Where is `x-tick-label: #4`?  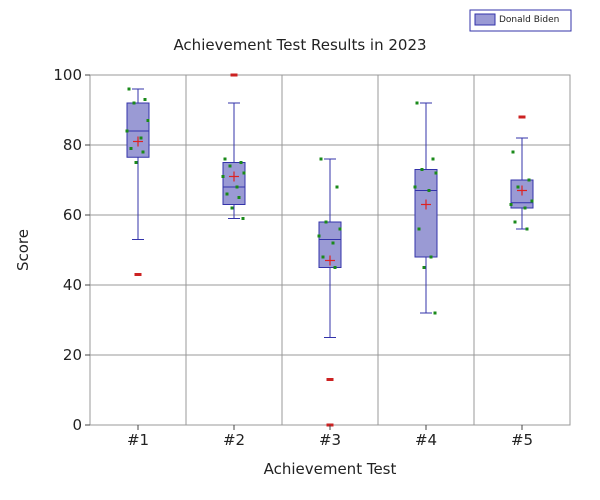
x-tick-label: #4 is located at coordinates (426, 440).